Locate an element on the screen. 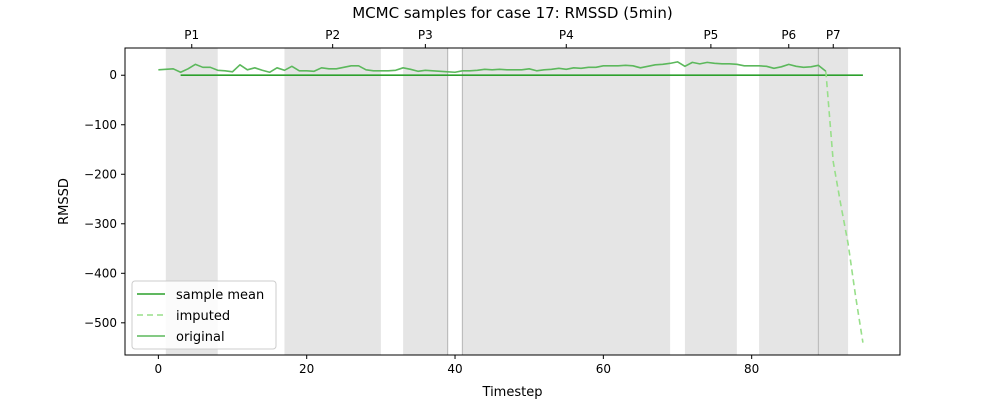 The width and height of the screenshot is (1000, 400). phase-label-p7: P7 is located at coordinates (833, 35).